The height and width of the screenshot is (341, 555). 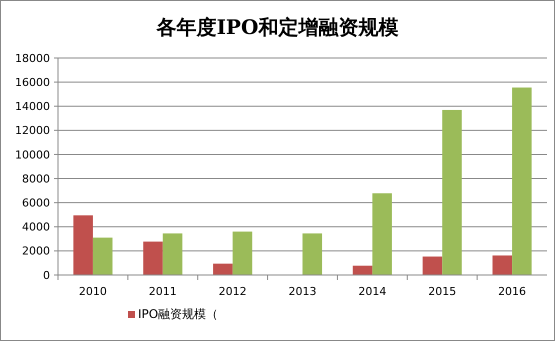 What do you see at coordinates (36, 227) in the screenshot?
I see `y-tick-label: 4000` at bounding box center [36, 227].